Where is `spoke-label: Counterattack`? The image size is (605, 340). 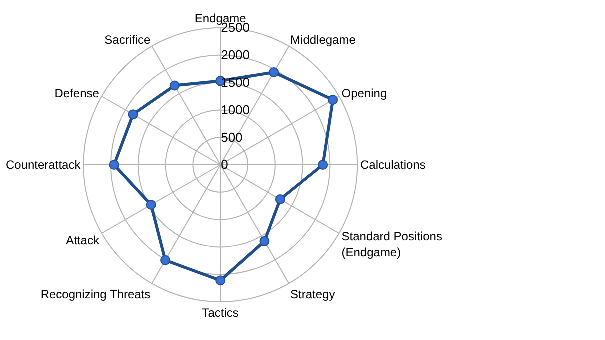
spoke-label: Counterattack is located at coordinates (44, 165).